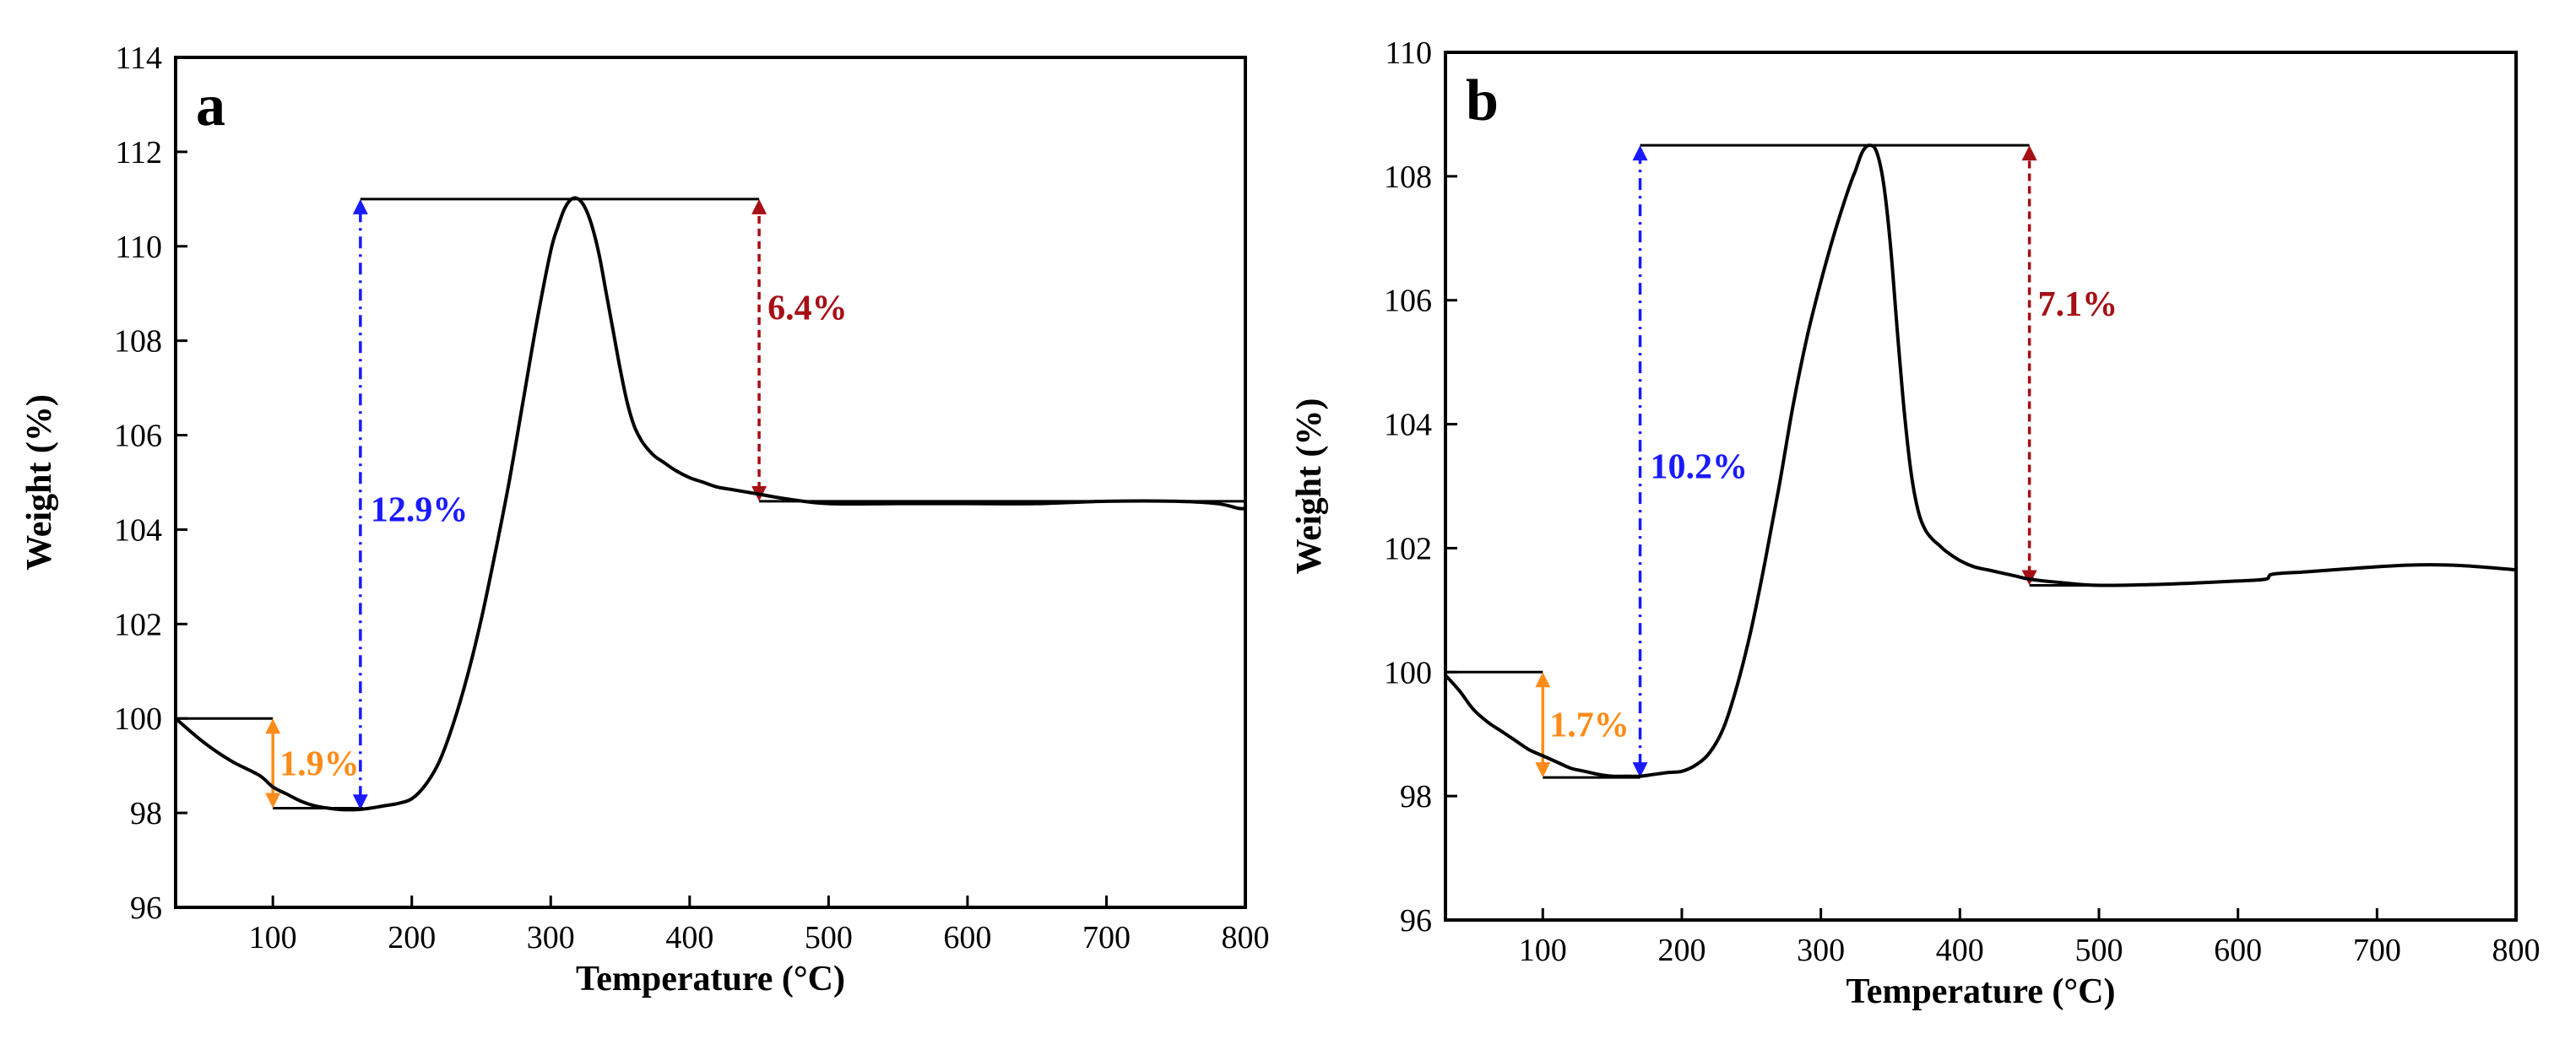 This screenshot has width=2576, height=1050. What do you see at coordinates (807, 309) in the screenshot?
I see `mass-change-label: 6.4%` at bounding box center [807, 309].